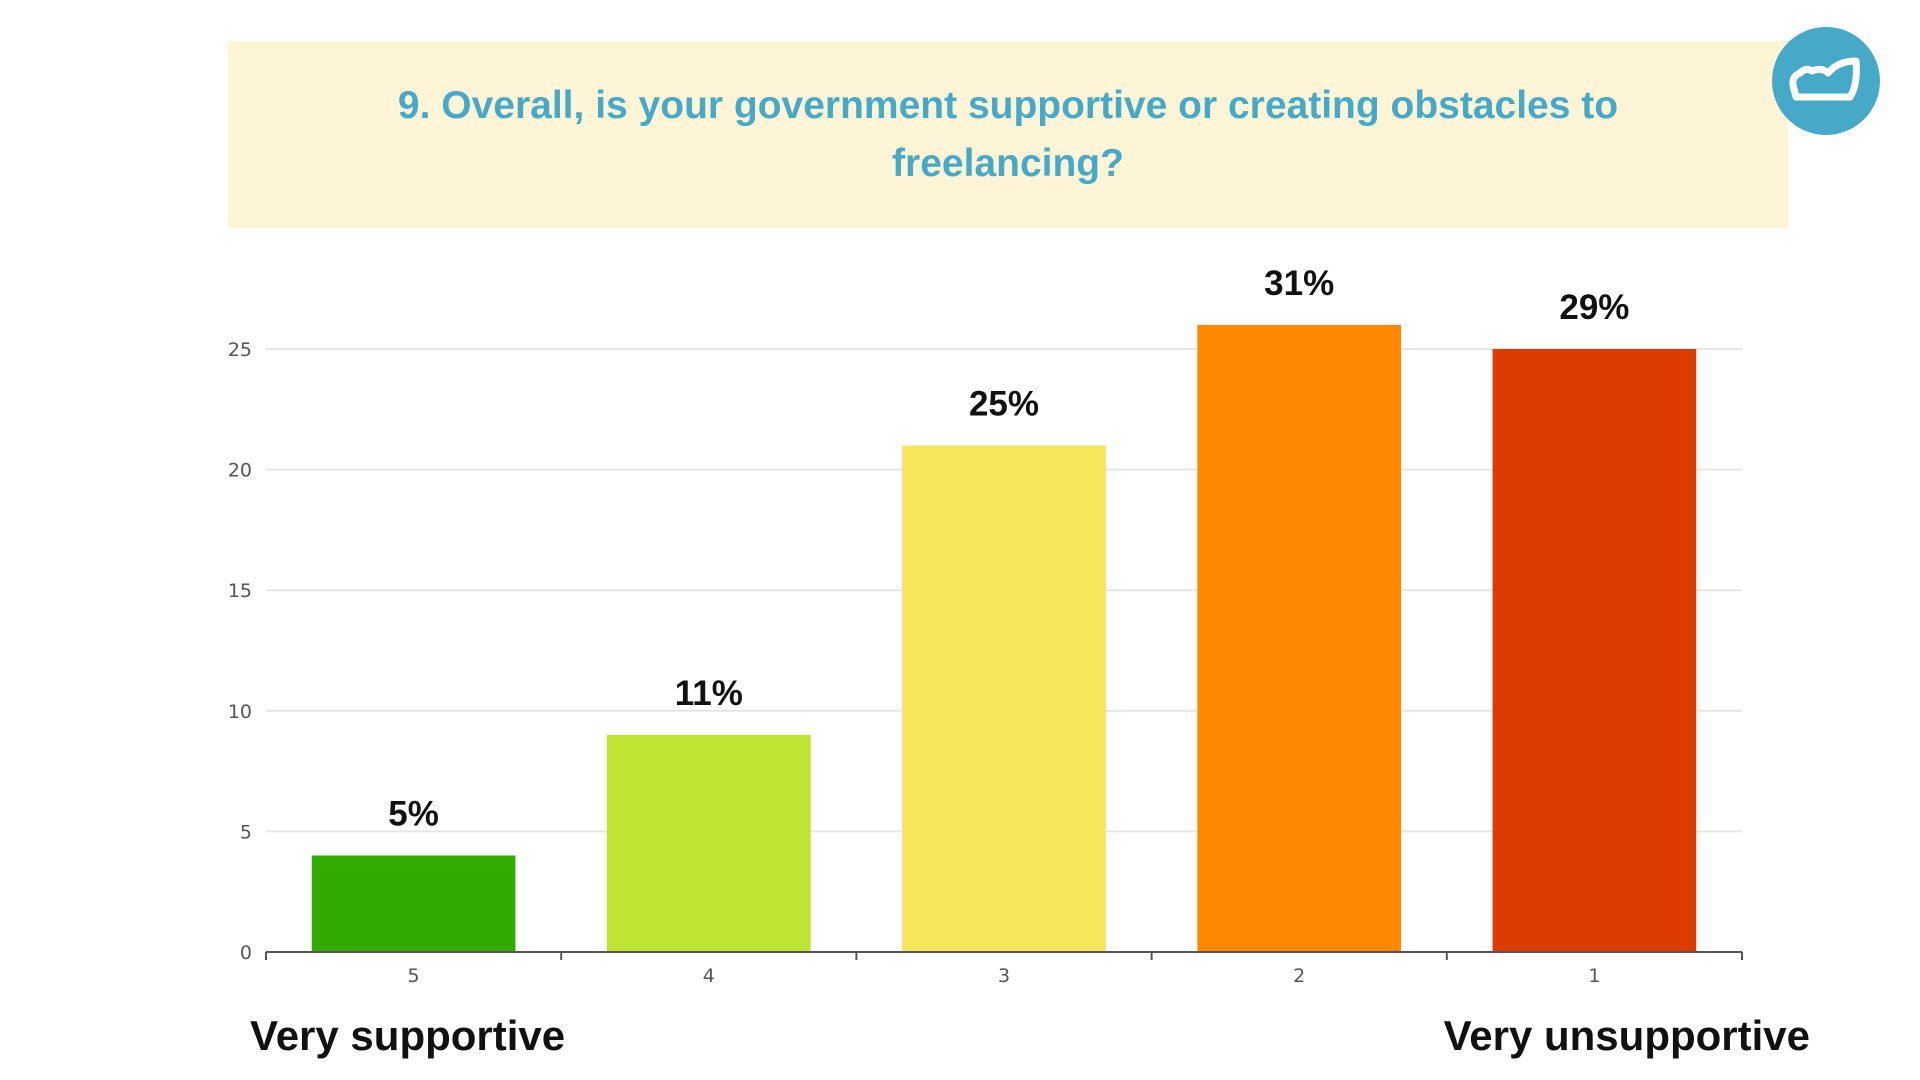 The image size is (1920, 1080). What do you see at coordinates (414, 976) in the screenshot?
I see `x-tick-label: 5` at bounding box center [414, 976].